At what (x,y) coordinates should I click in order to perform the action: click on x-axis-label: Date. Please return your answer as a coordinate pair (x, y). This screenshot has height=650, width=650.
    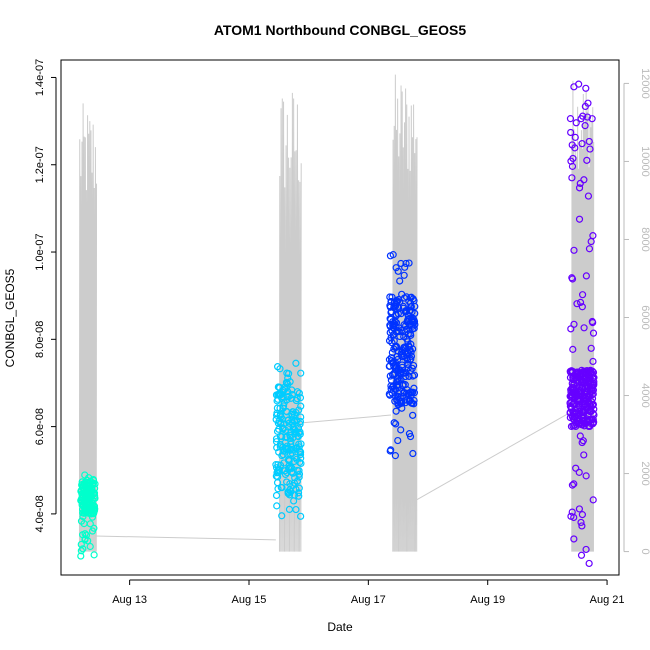
    Looking at the image, I should click on (340, 627).